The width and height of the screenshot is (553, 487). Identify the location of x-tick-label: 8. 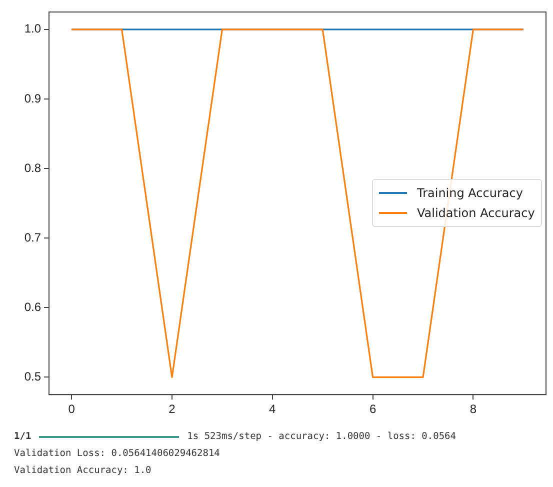
(473, 409).